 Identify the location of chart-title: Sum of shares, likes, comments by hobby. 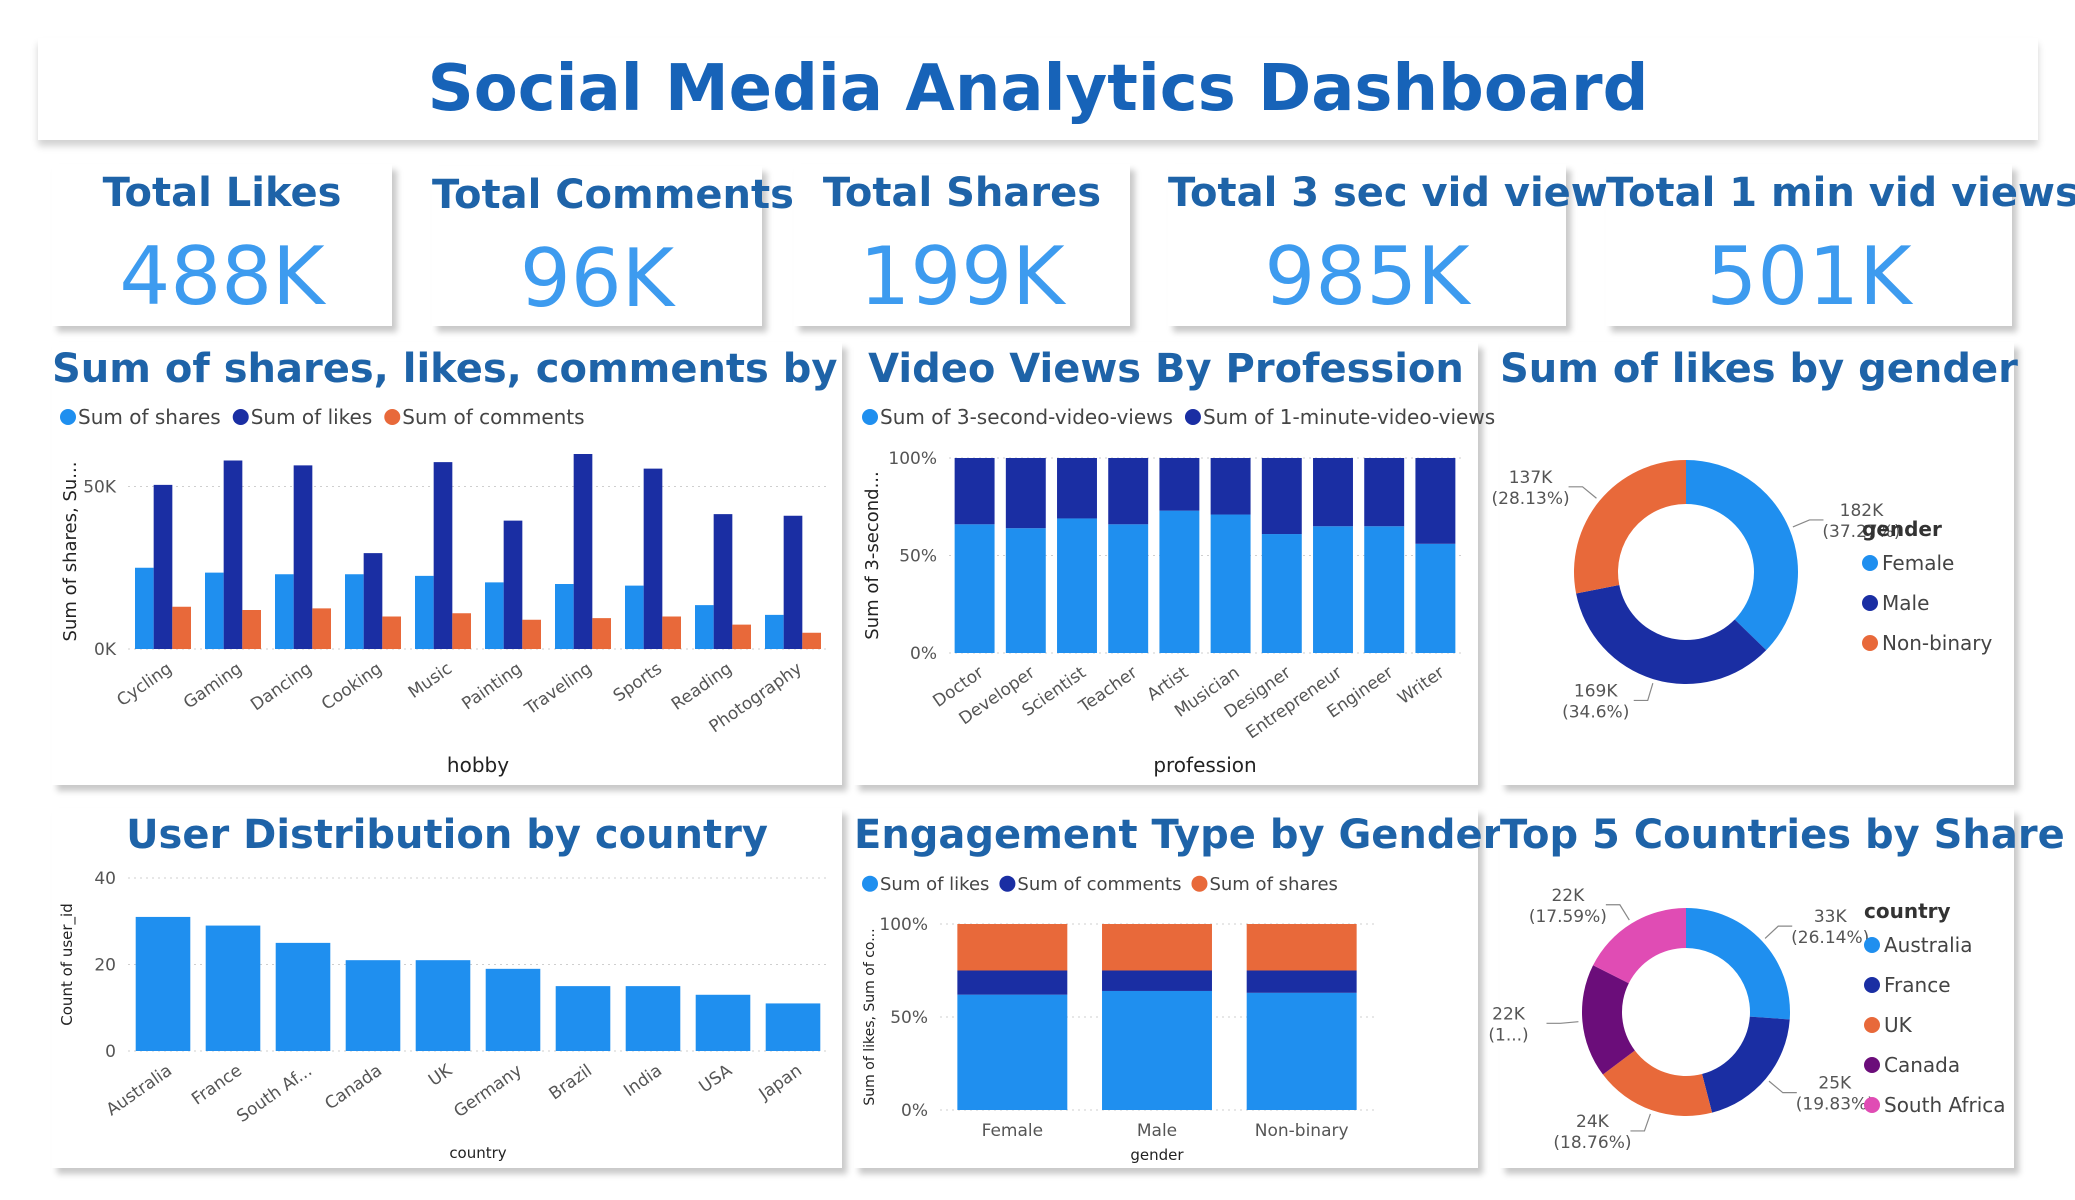
(521, 369).